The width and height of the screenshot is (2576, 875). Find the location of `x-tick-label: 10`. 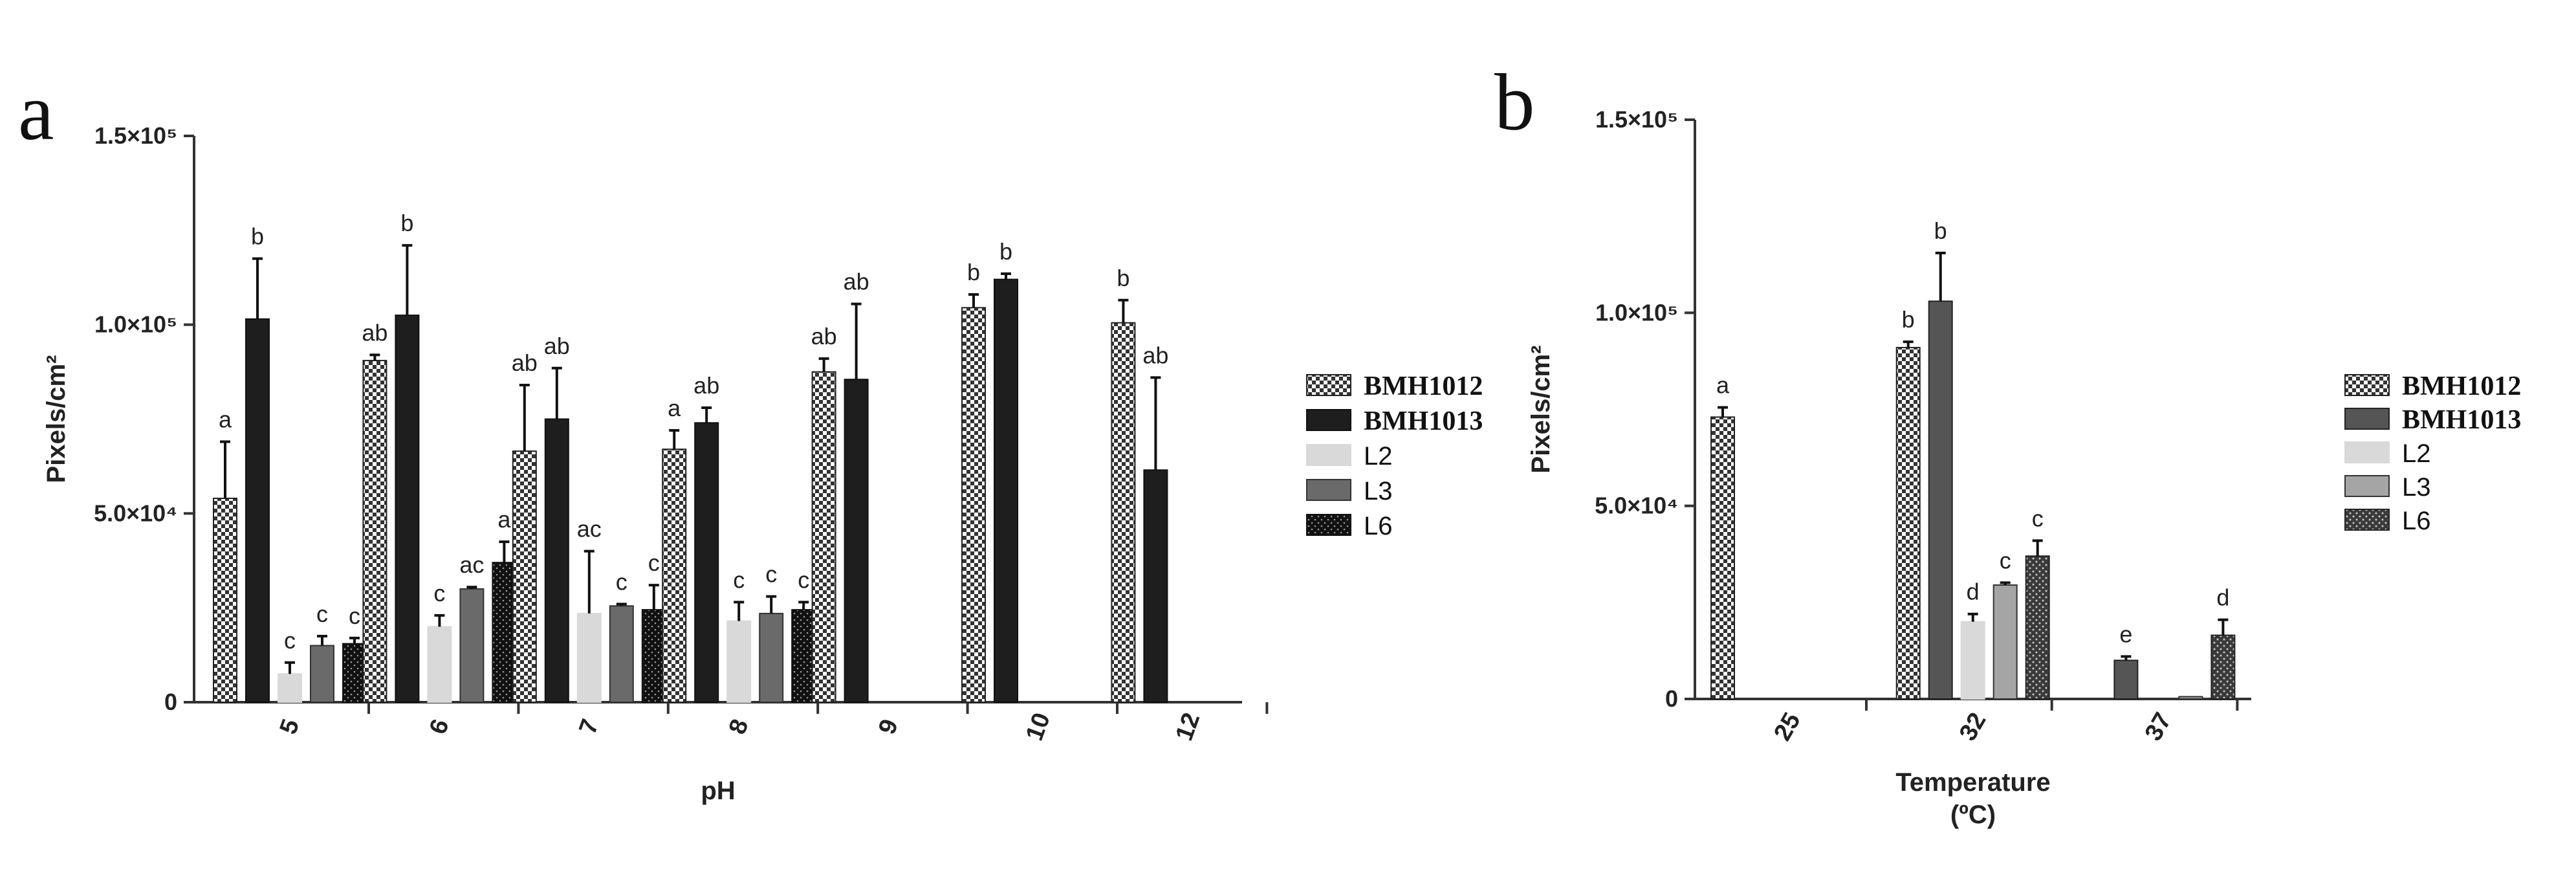

x-tick-label: 10 is located at coordinates (1038, 726).